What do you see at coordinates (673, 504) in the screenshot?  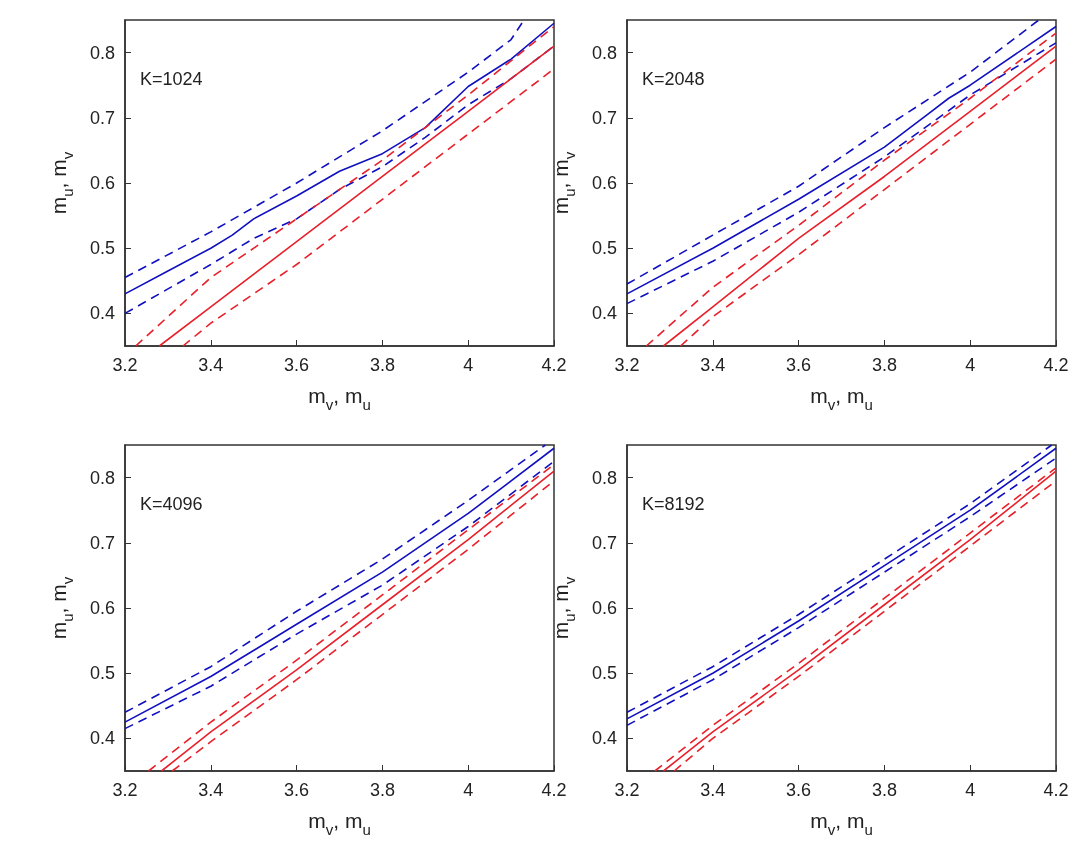 I see `annotation: K=8192` at bounding box center [673, 504].